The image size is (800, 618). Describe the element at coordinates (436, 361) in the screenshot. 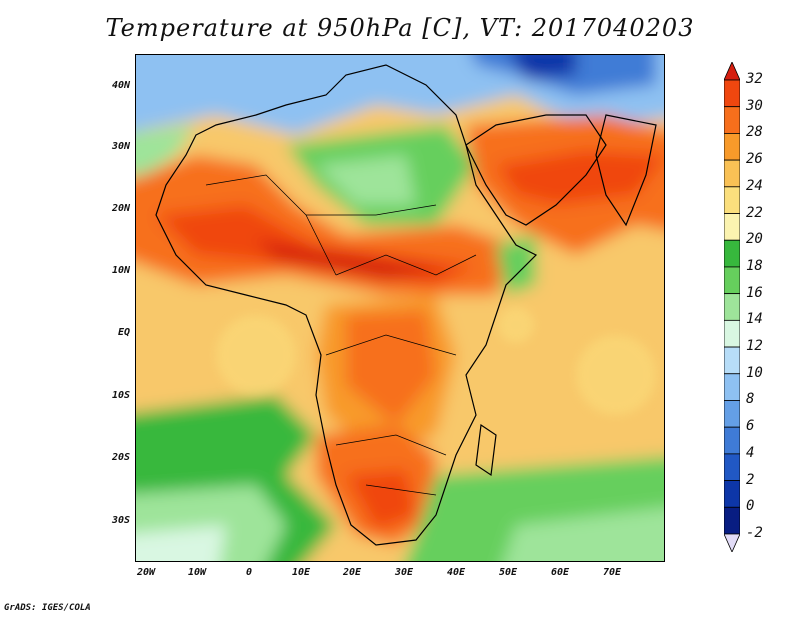

I see `map-overlays` at that location.